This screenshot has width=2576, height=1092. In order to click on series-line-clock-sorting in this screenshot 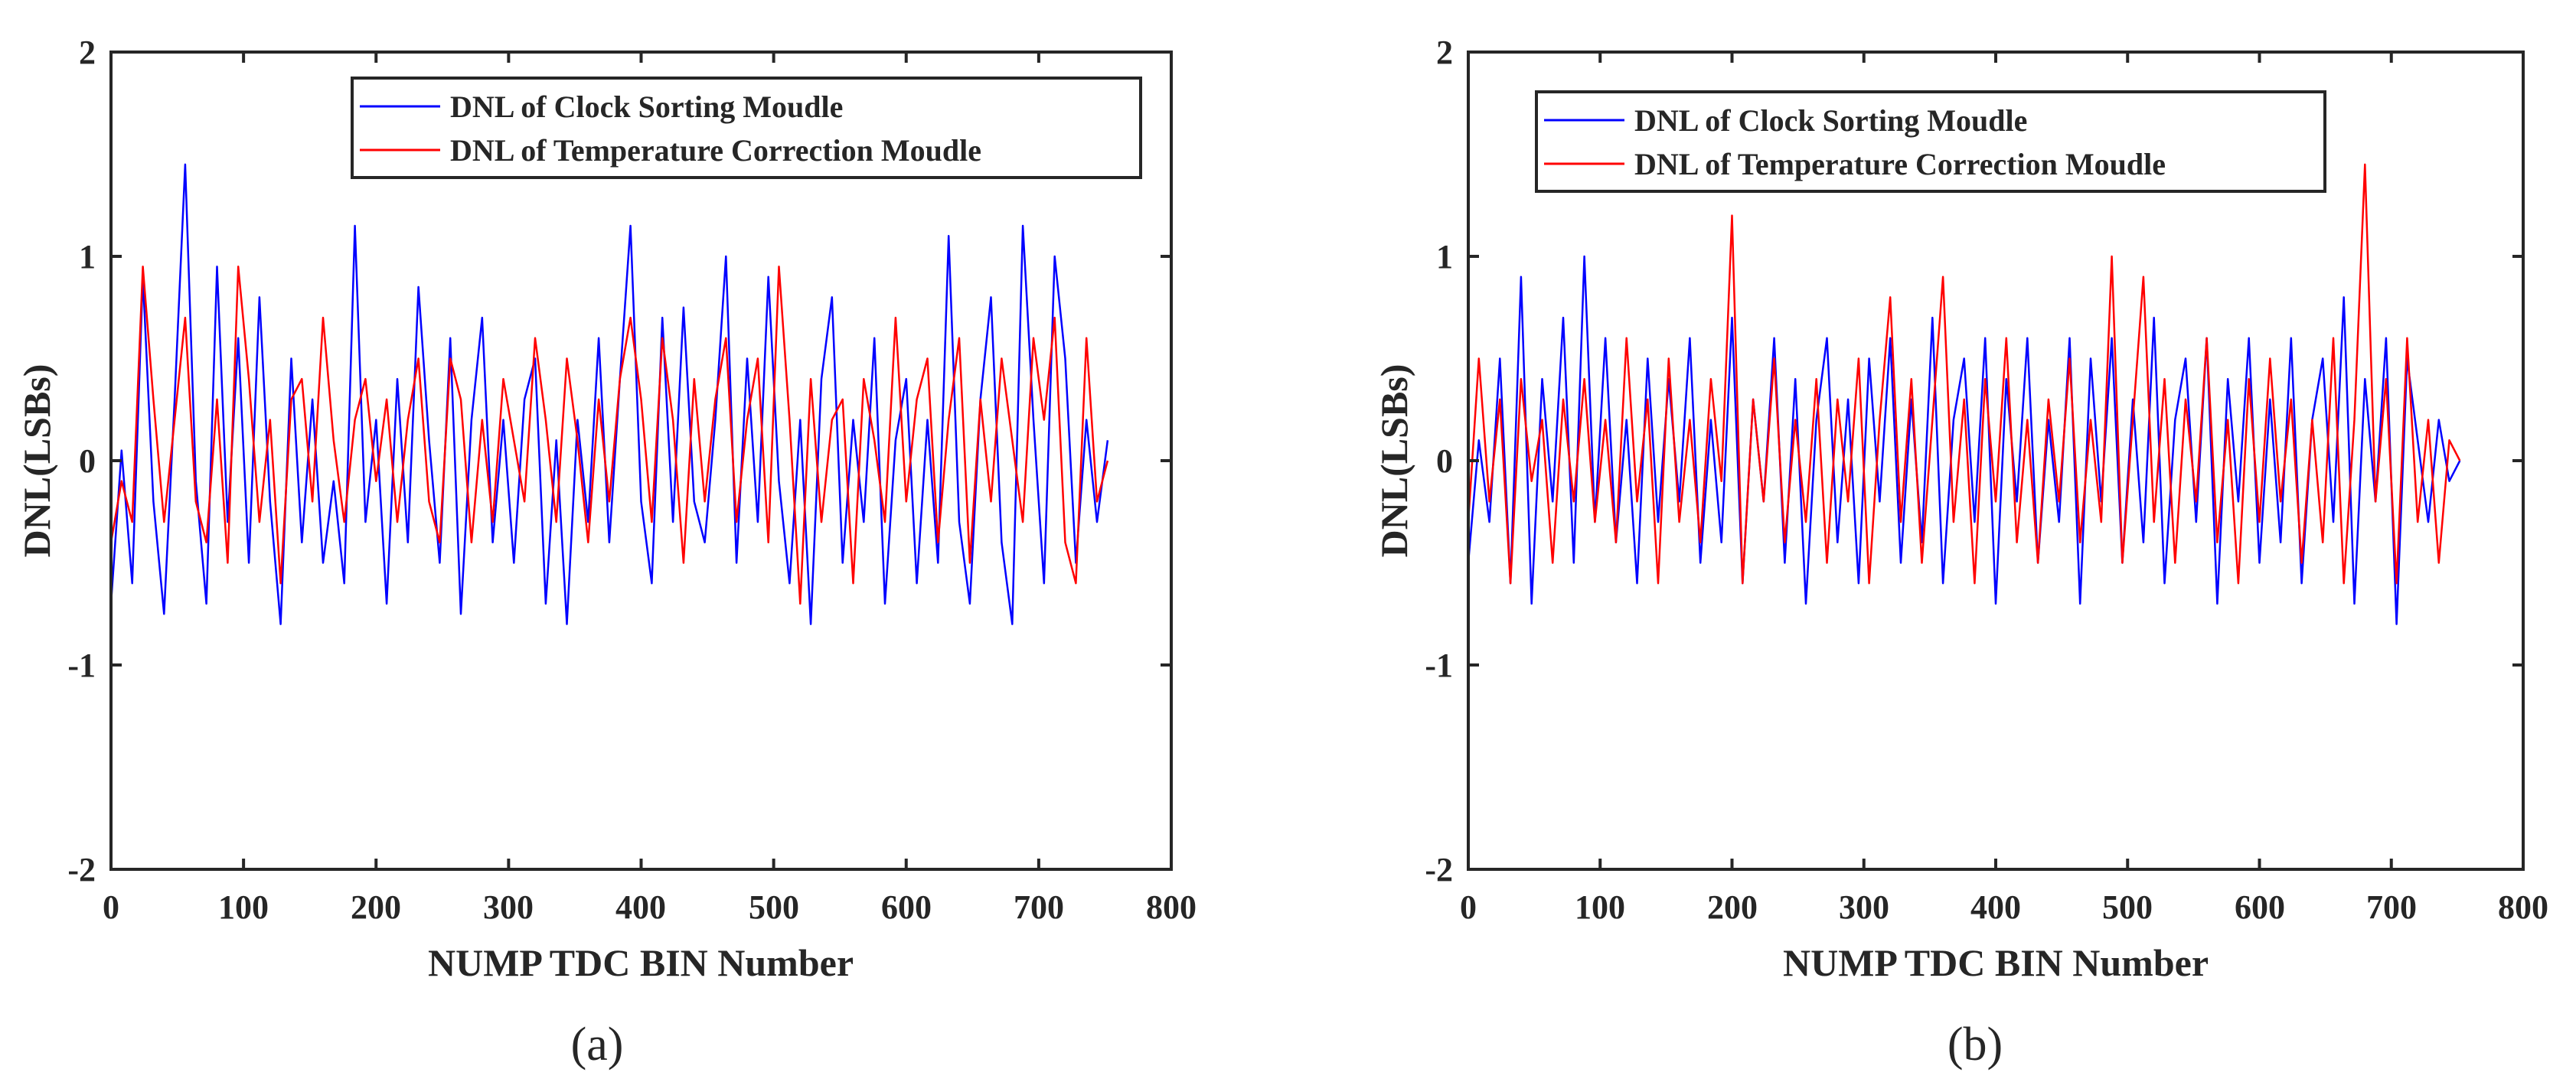, I will do `click(1964, 440)`.